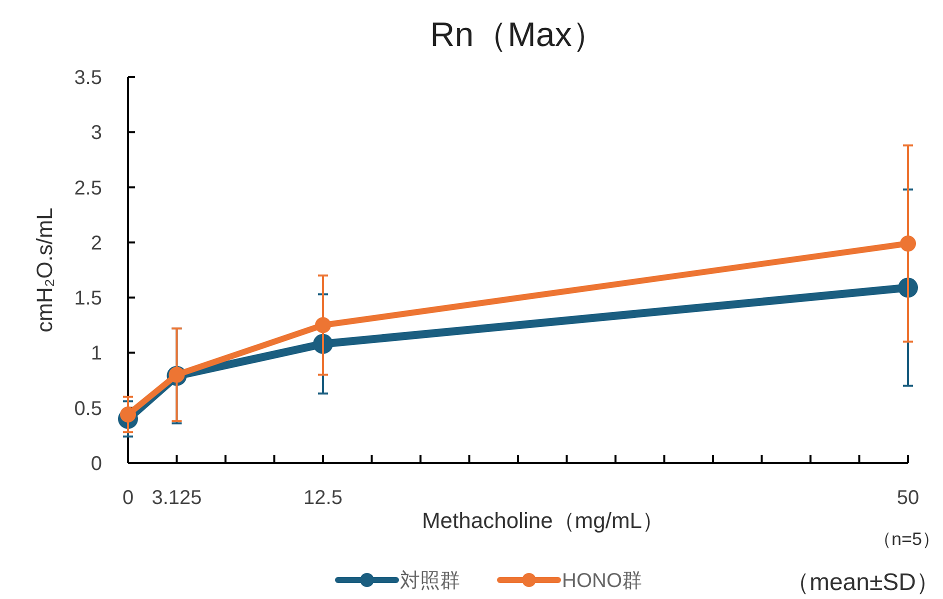 The image size is (943, 599). I want to click on text: （mean±SD）, so click(862, 582).